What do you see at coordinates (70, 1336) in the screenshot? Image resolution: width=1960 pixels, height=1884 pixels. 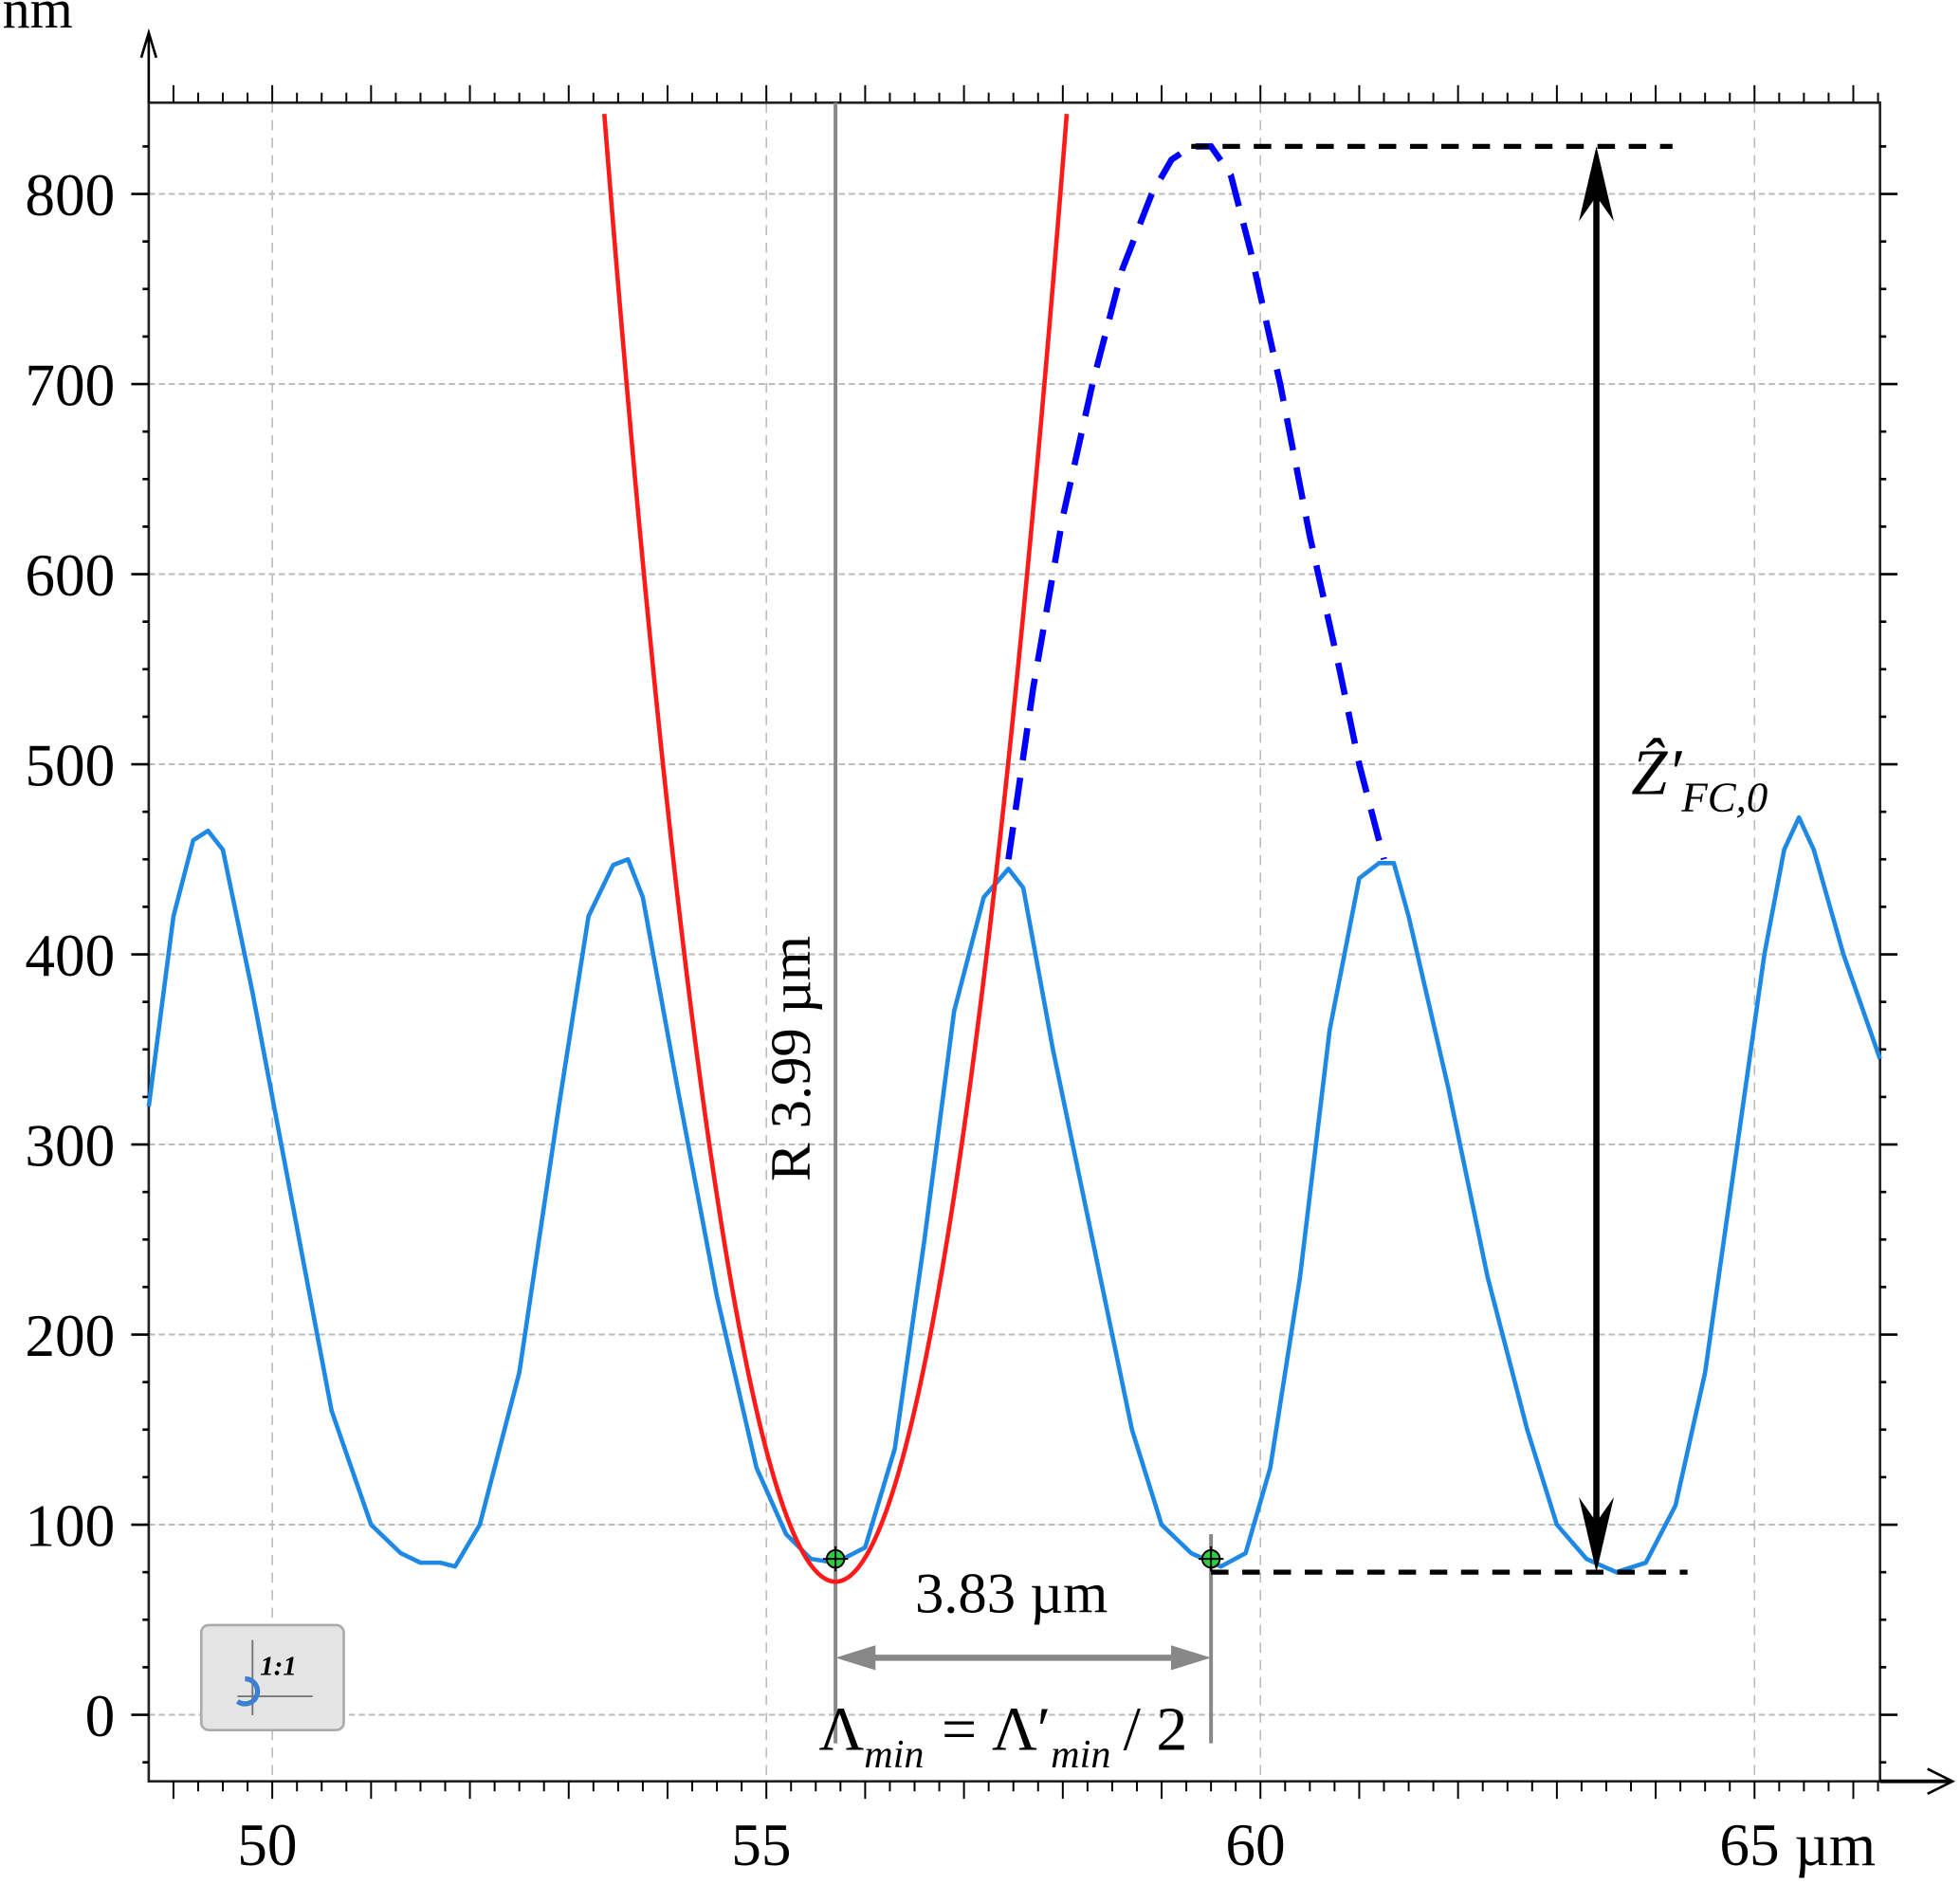 I see `y-tick-label: 200` at bounding box center [70, 1336].